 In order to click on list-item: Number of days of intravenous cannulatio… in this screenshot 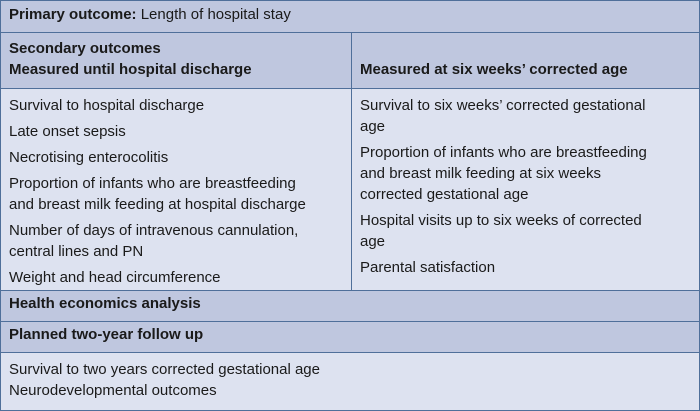, I will do `click(154, 241)`.